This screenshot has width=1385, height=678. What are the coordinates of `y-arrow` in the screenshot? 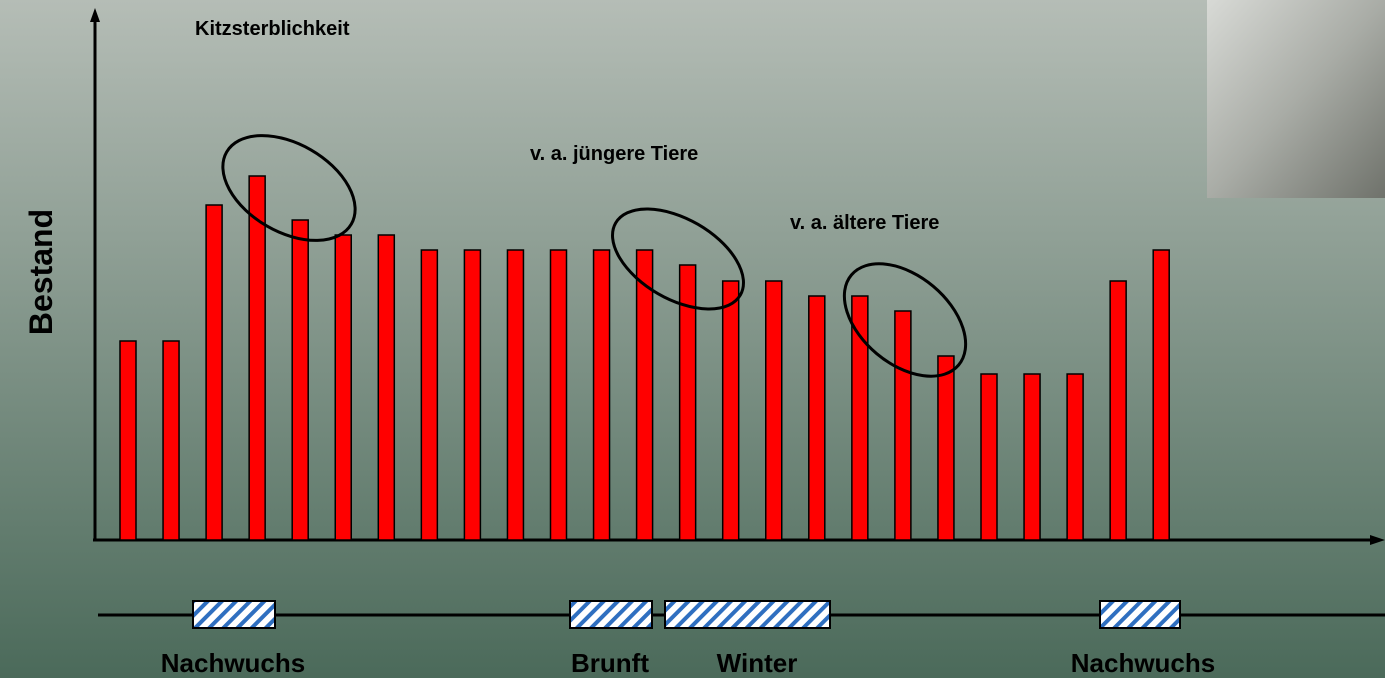 It's located at (95, 15).